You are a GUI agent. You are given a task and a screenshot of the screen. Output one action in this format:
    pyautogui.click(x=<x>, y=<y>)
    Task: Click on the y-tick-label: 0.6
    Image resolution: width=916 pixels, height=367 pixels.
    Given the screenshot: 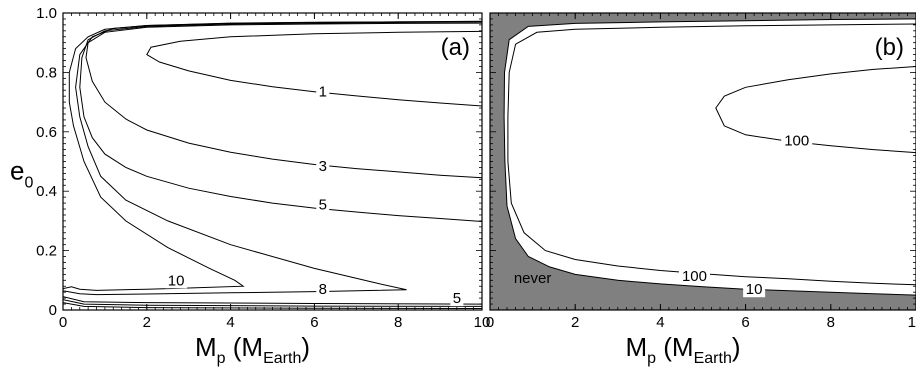 What is the action you would take?
    pyautogui.click(x=46, y=132)
    